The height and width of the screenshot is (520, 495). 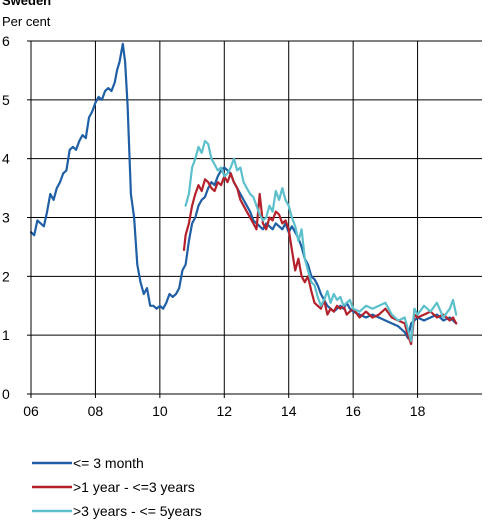 What do you see at coordinates (96, 411) in the screenshot?
I see `x-tick-label: 08` at bounding box center [96, 411].